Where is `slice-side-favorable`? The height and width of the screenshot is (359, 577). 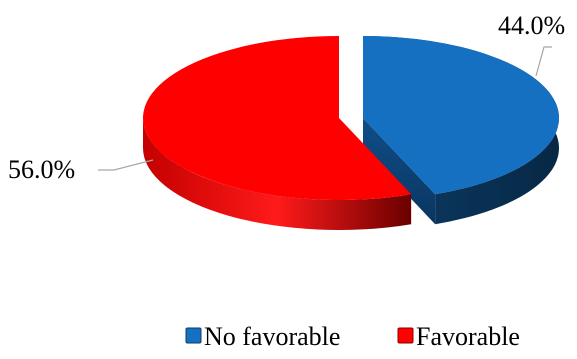 slice-side-favorable is located at coordinates (277, 174).